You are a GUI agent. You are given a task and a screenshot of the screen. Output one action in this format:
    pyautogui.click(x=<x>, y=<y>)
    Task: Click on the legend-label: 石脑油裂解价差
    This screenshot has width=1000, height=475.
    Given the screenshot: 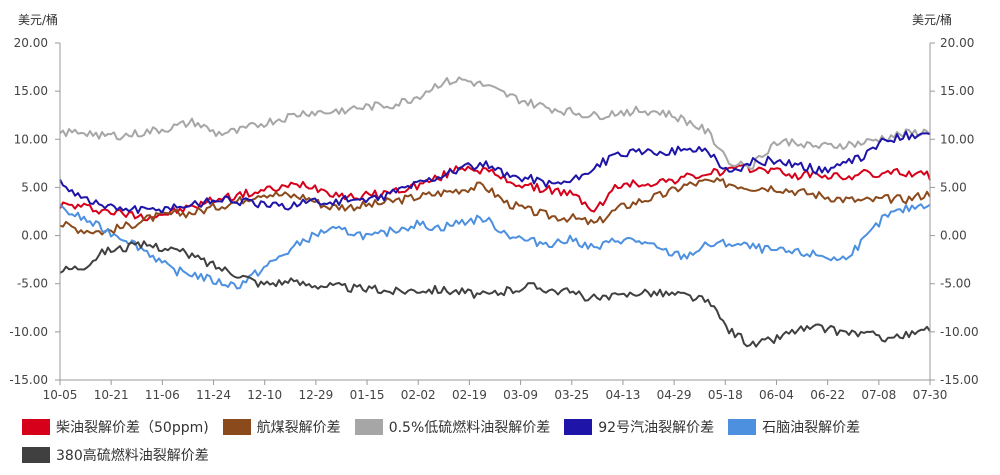 What is the action you would take?
    pyautogui.click(x=811, y=428)
    